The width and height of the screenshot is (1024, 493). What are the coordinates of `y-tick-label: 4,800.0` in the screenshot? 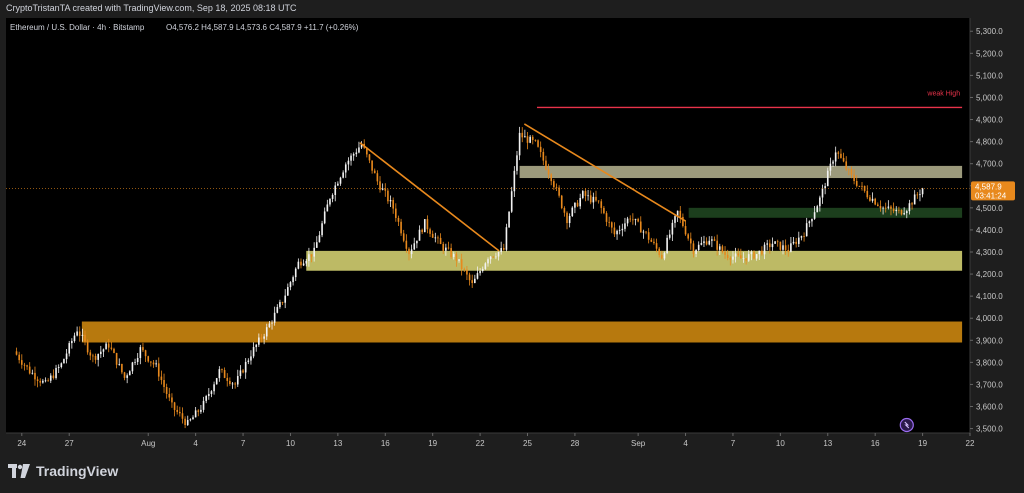 It's located at (989, 142).